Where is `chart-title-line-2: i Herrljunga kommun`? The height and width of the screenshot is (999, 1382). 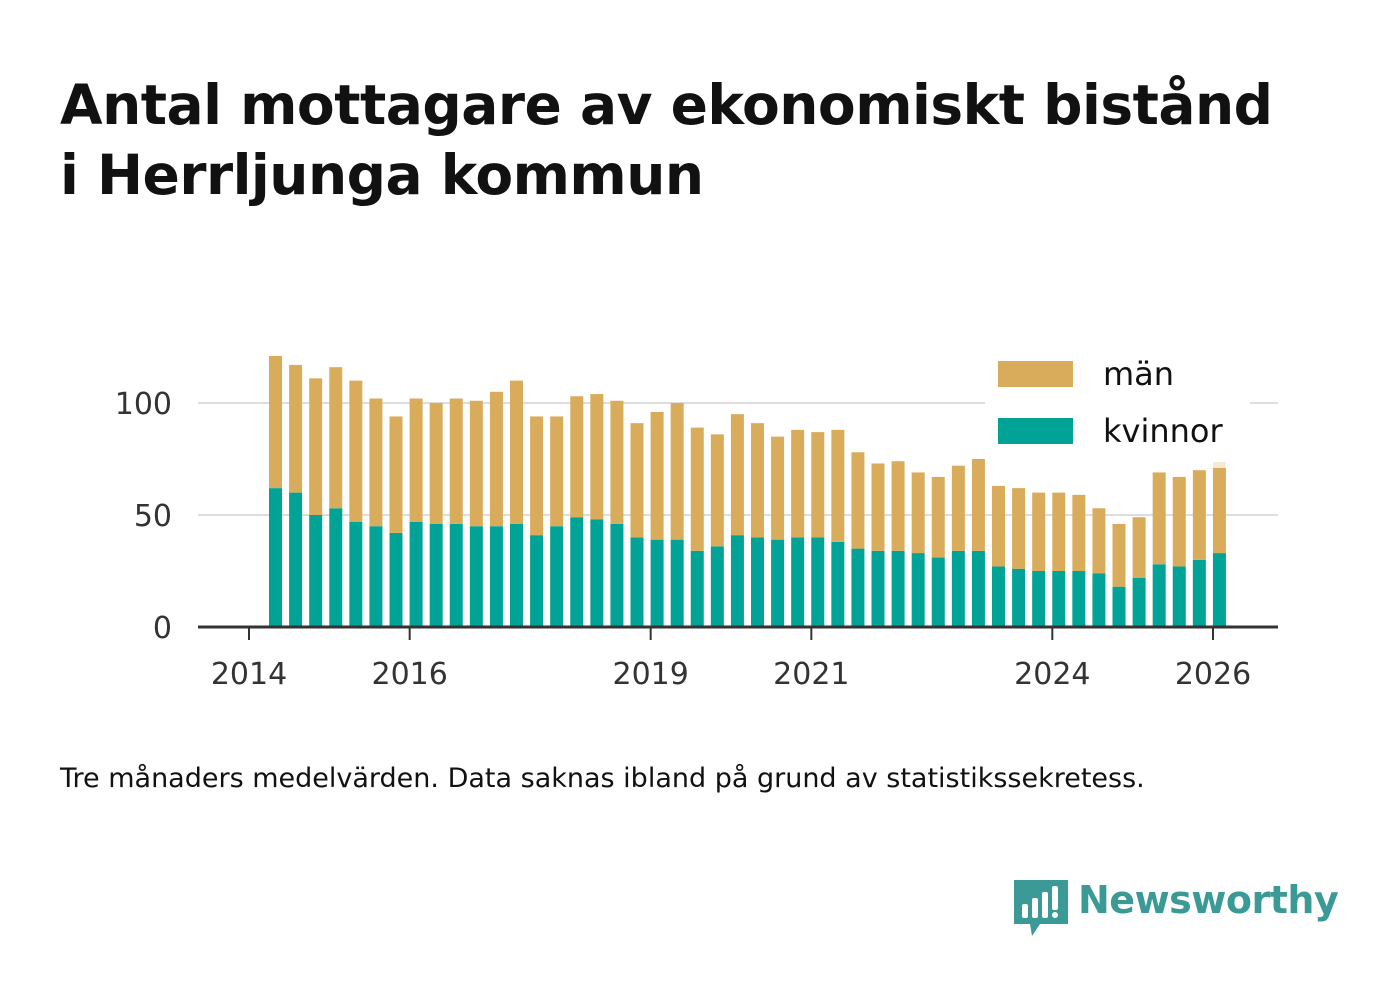 chart-title-line-2: i Herrljunga kommun is located at coordinates (382, 175).